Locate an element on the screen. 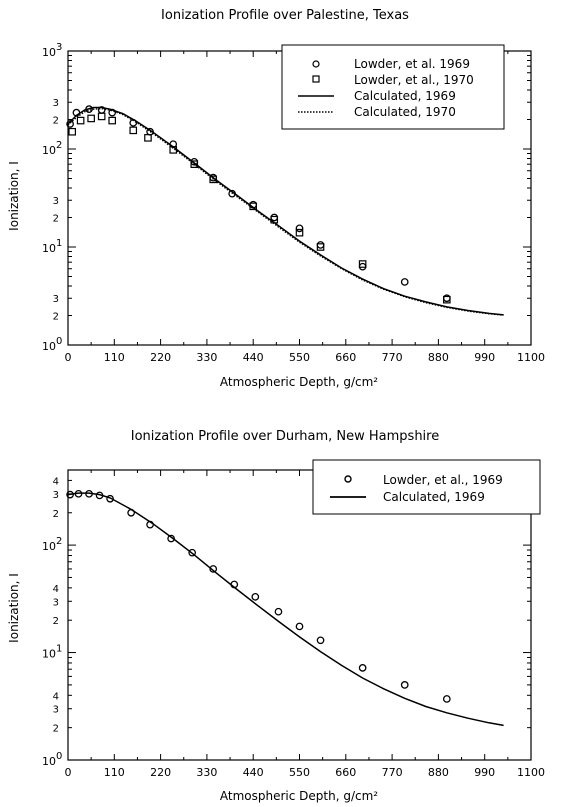 This screenshot has height=807, width=570. x-tick-label: 330 is located at coordinates (206, 772).